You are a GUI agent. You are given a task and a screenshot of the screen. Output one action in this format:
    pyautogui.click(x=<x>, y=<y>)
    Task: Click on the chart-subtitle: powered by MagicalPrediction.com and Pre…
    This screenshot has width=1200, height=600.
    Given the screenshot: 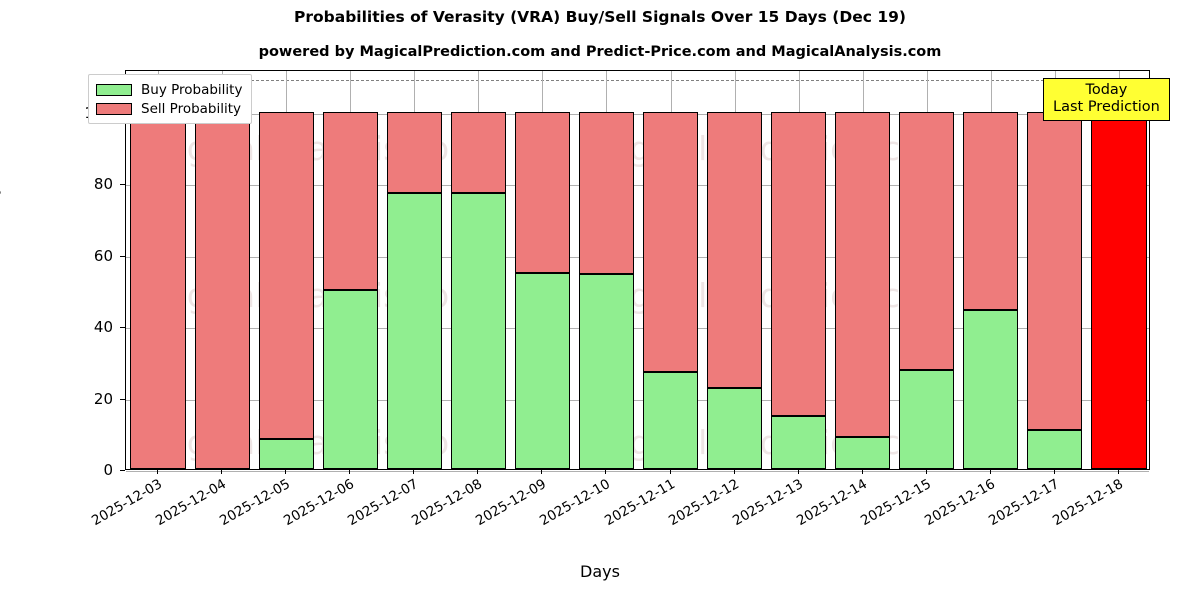 What is the action you would take?
    pyautogui.click(x=600, y=52)
    